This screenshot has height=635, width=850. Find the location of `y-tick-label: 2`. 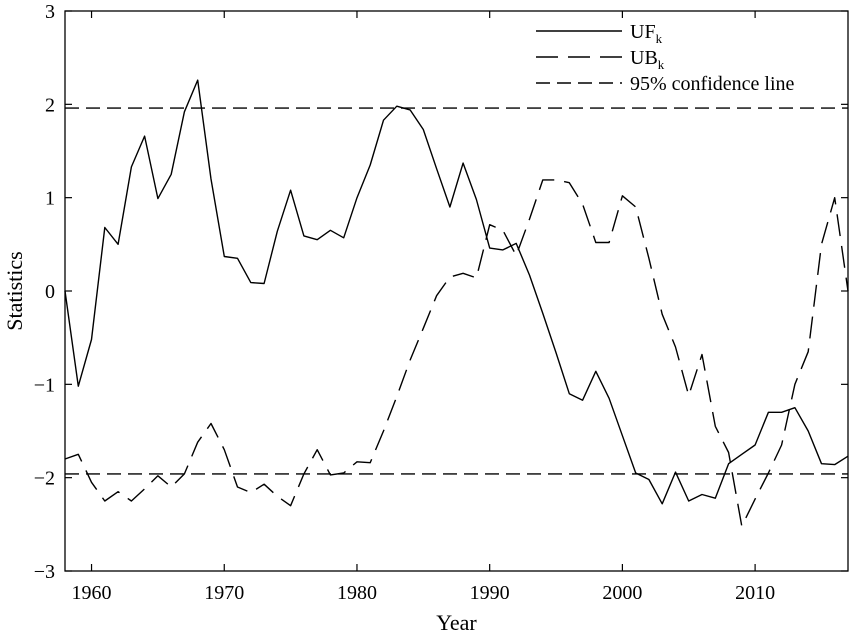

y-tick-label: 2 is located at coordinates (50, 105).